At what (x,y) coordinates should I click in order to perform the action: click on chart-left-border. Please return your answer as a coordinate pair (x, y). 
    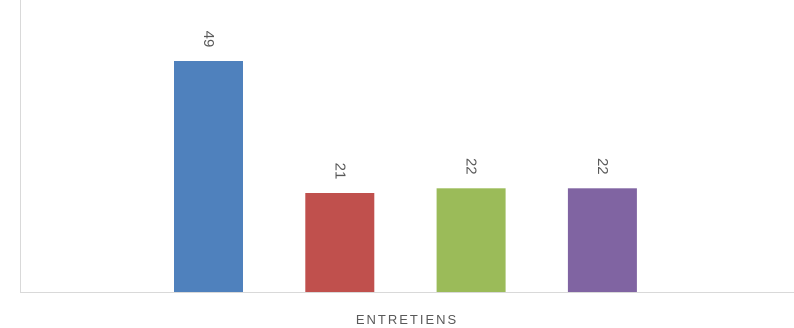
    Looking at the image, I should click on (20, 146).